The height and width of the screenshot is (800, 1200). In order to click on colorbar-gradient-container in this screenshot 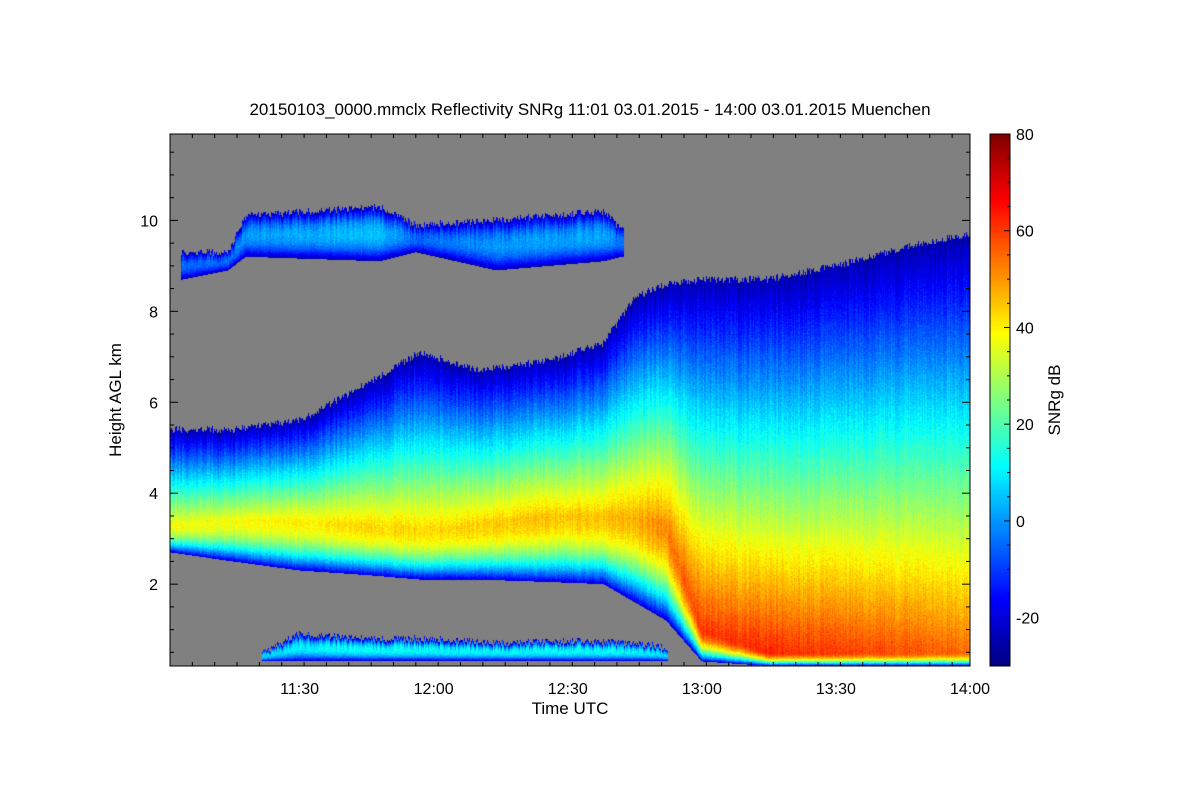, I will do `click(1000, 400)`.